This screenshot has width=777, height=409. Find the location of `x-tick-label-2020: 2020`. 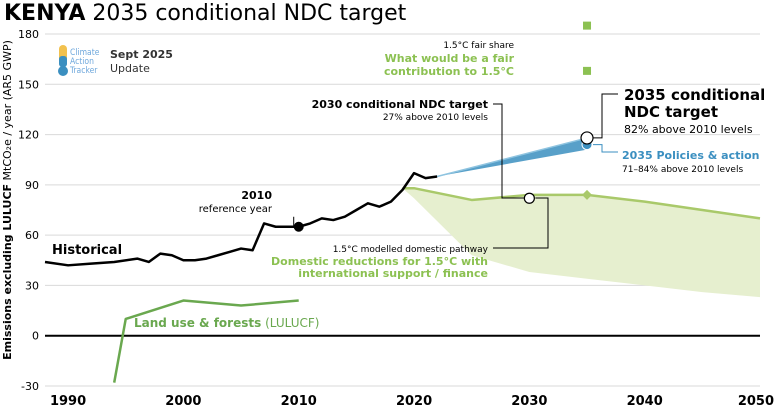

x-tick-label-2020: 2020 is located at coordinates (414, 401).